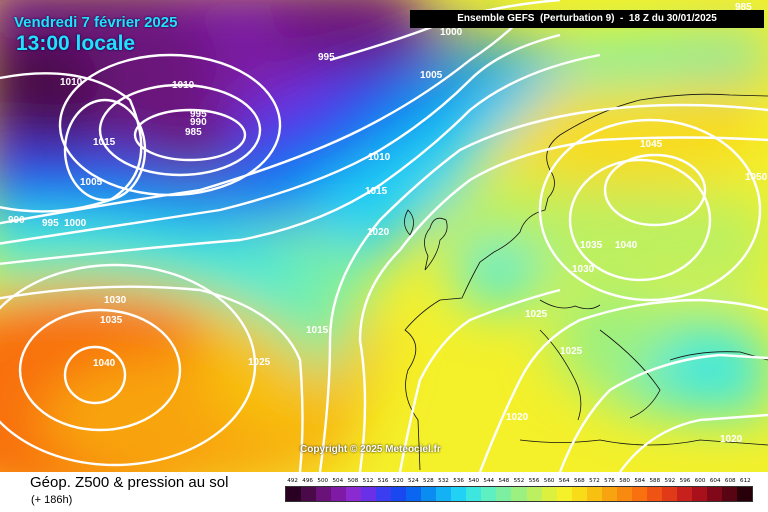  What do you see at coordinates (549, 481) in the screenshot?
I see `legend-tick-label: 560` at bounding box center [549, 481].